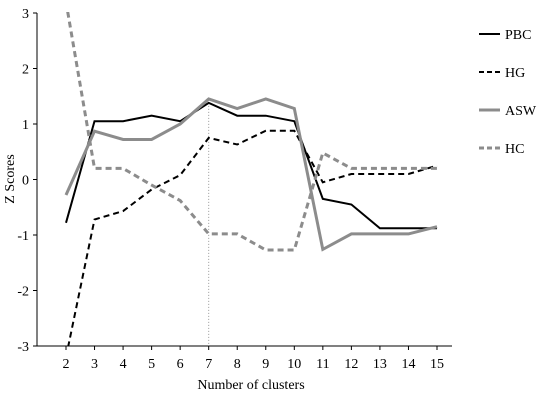  What do you see at coordinates (25, 14) in the screenshot?
I see `y-tick-label: 3` at bounding box center [25, 14].